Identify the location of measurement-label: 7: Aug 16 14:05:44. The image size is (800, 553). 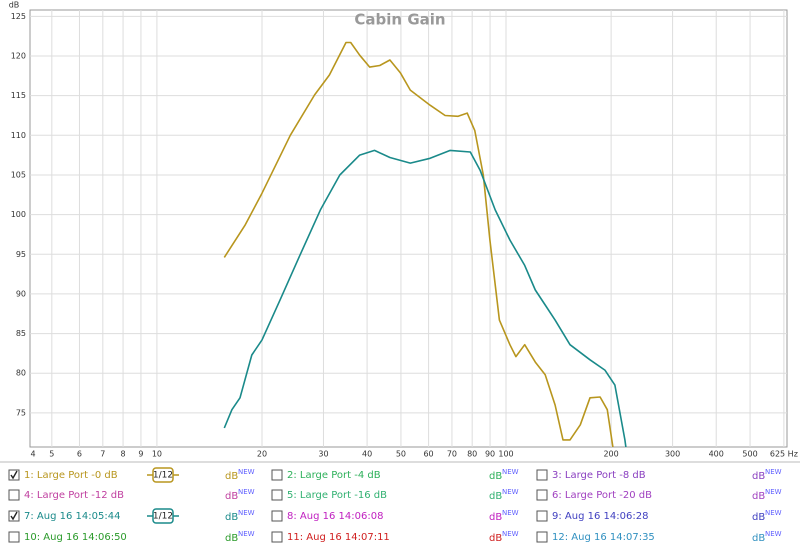
(72, 516).